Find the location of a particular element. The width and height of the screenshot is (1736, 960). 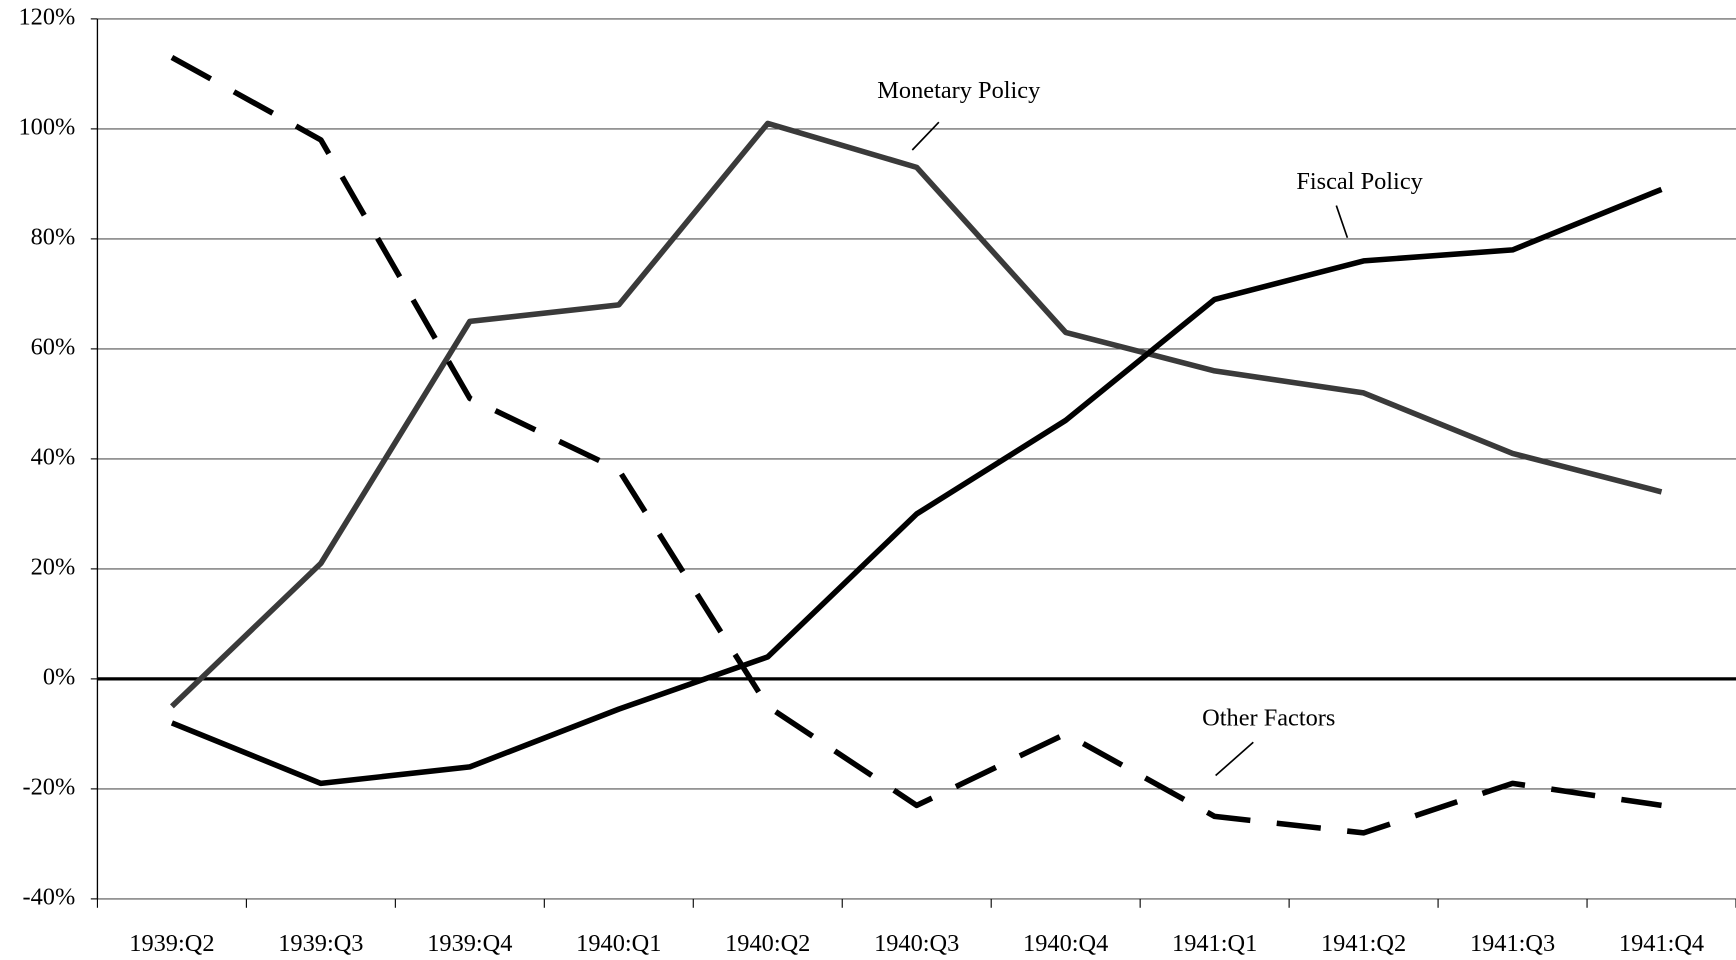

x-tick-label: 1940:Q3 is located at coordinates (916, 943).